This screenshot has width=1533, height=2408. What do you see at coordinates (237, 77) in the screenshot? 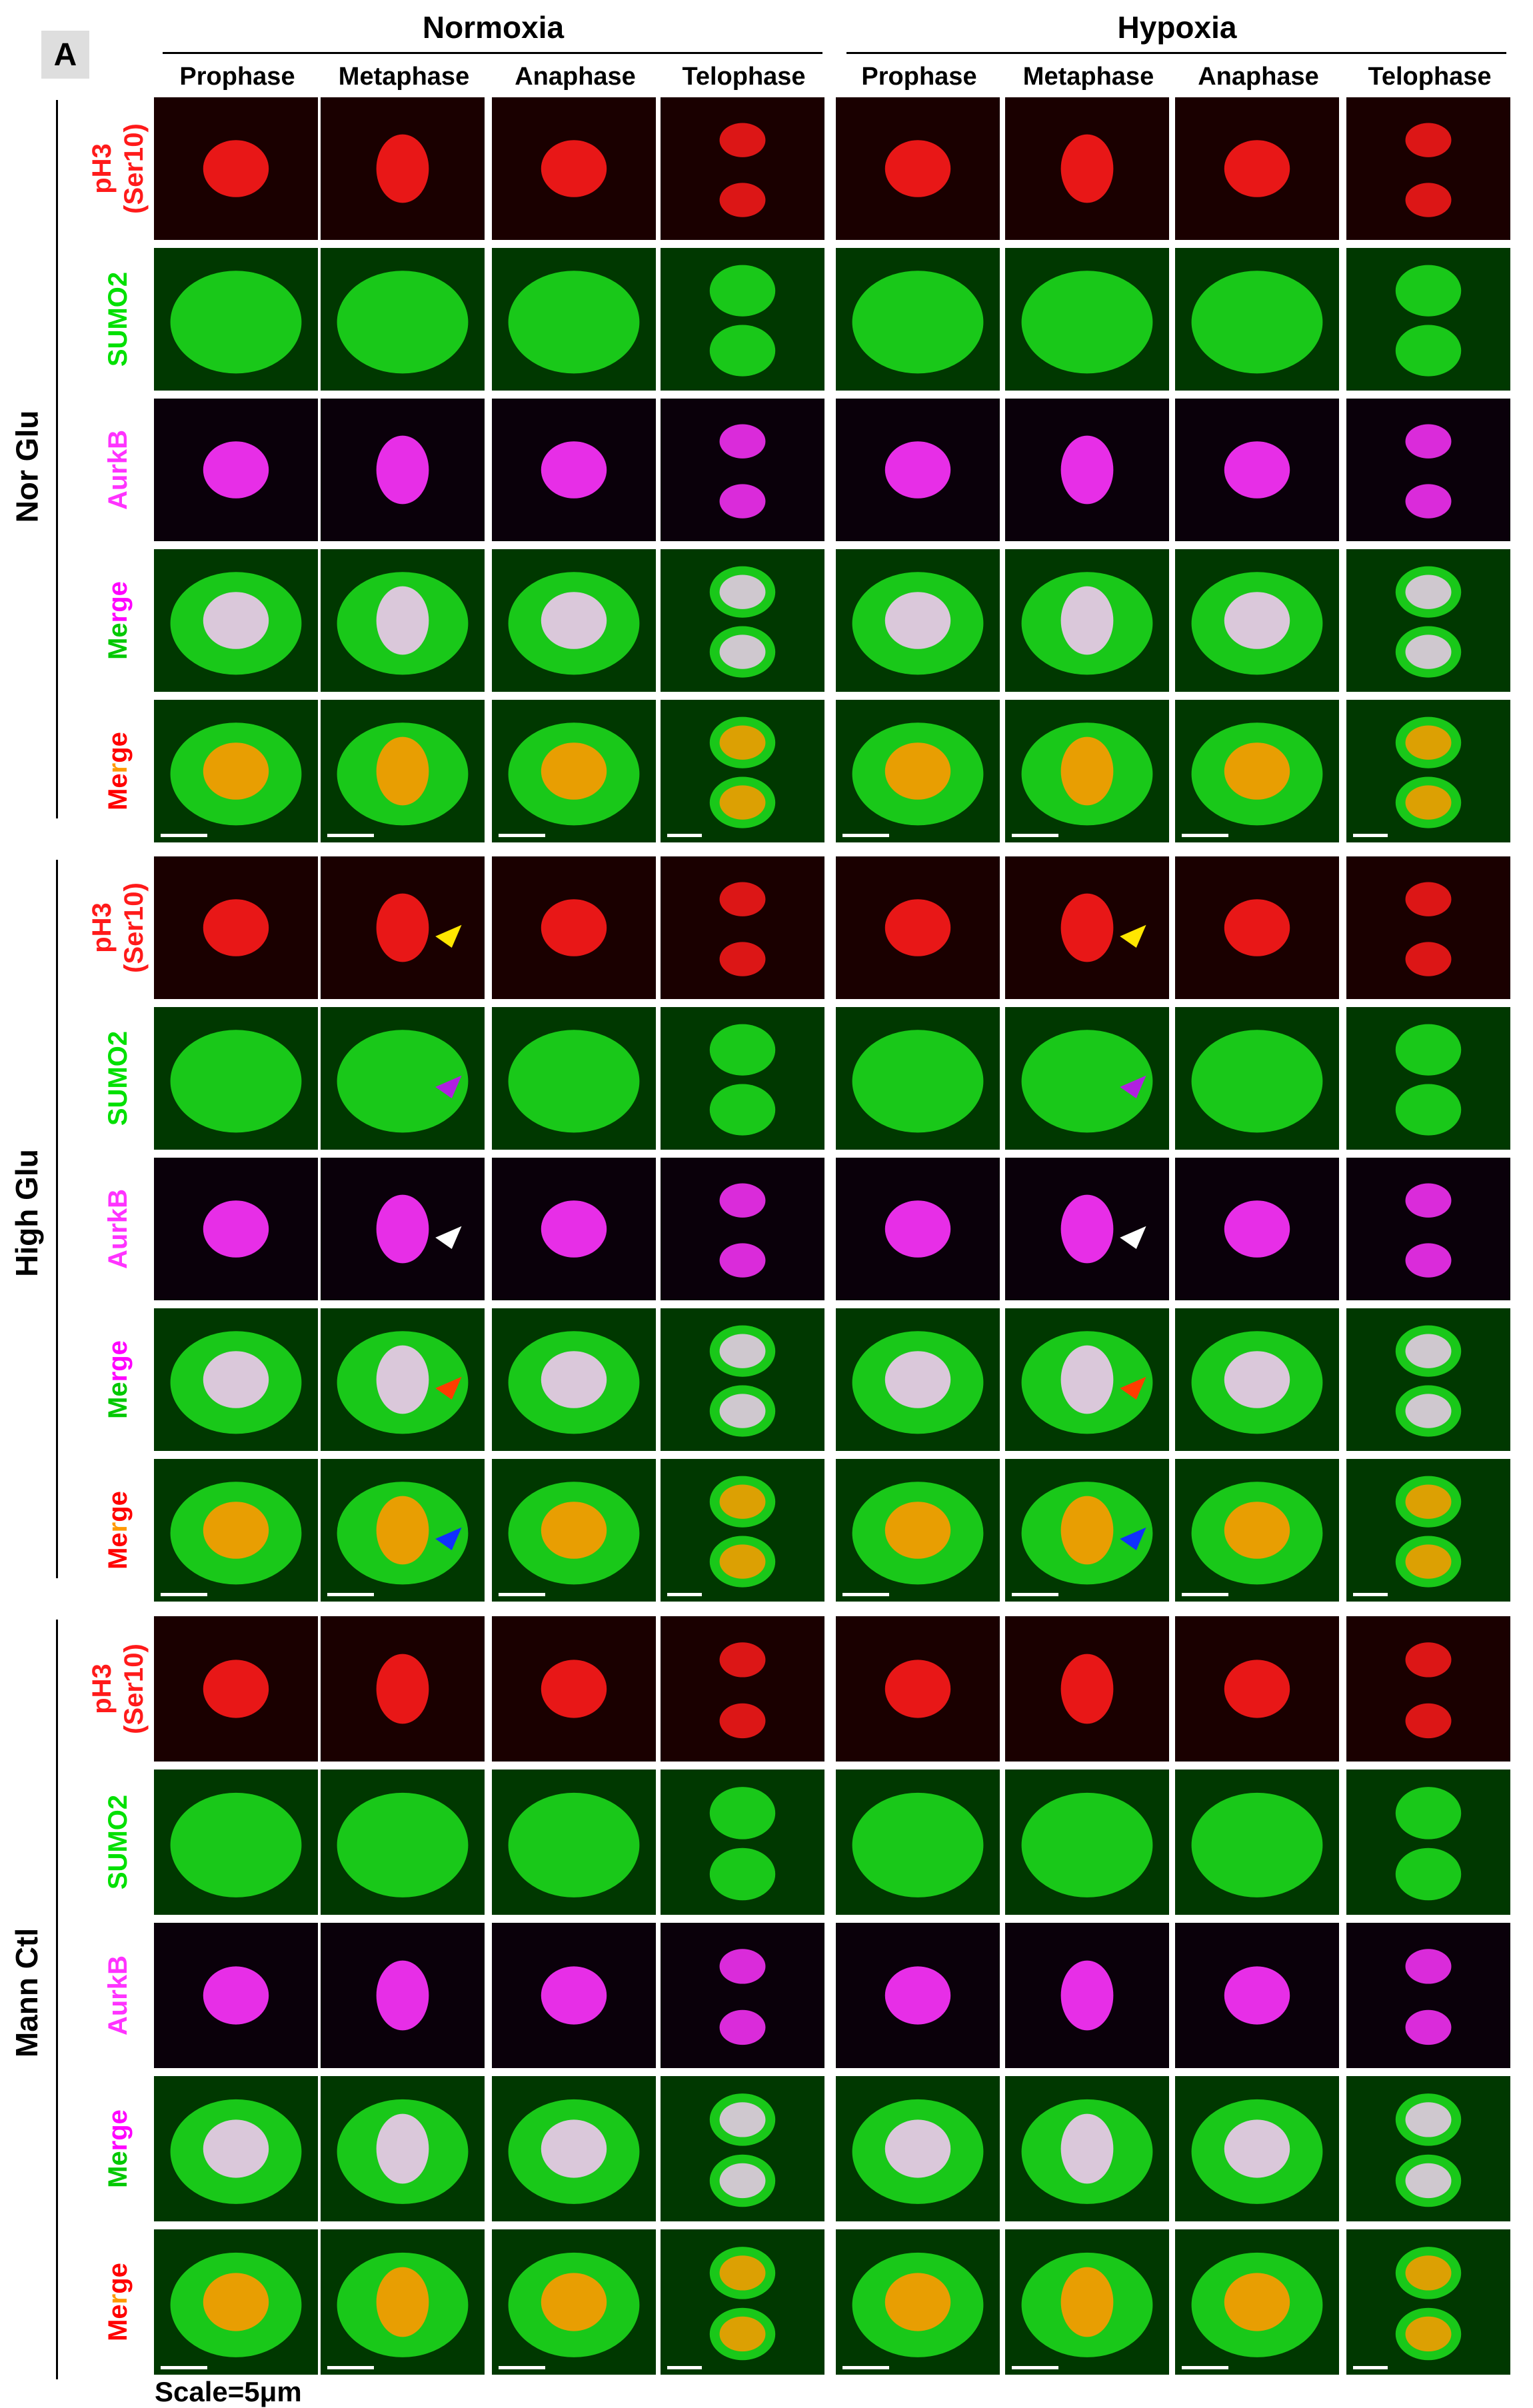
I see `phase-label: Prophase` at bounding box center [237, 77].